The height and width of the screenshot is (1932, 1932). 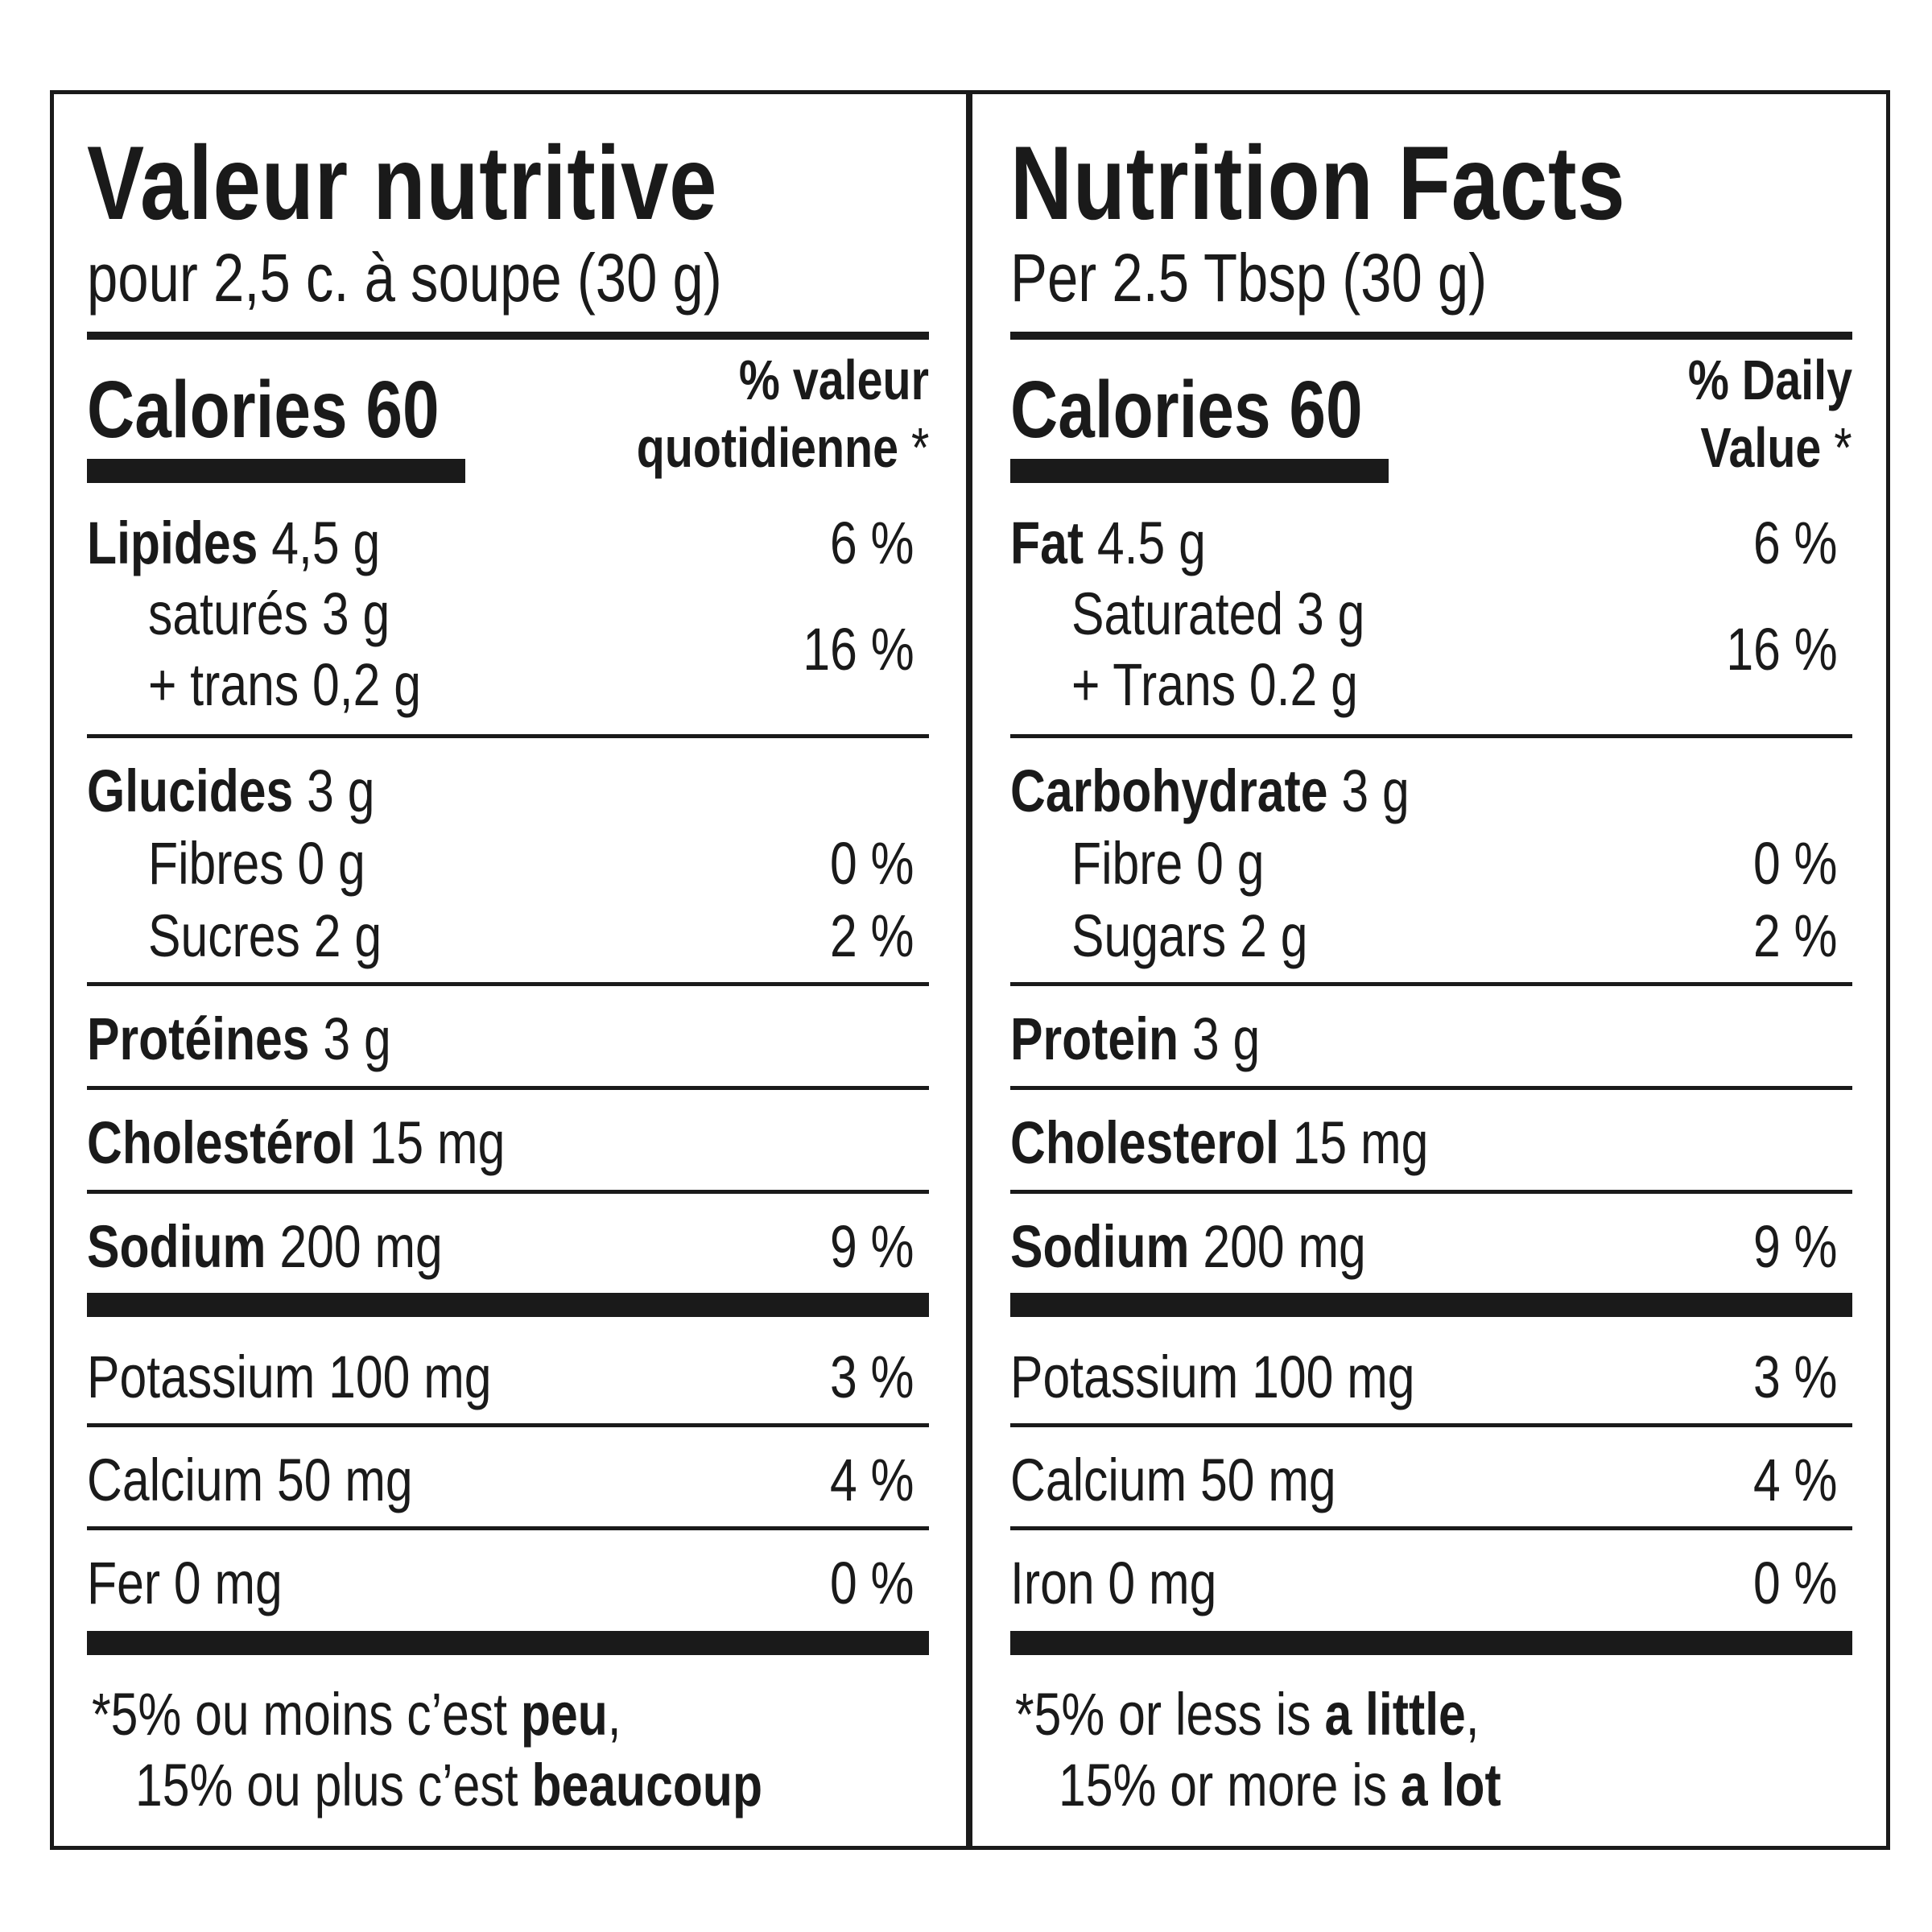 What do you see at coordinates (782, 414) in the screenshot?
I see `daily-value-header: % valeur quotidienne *` at bounding box center [782, 414].